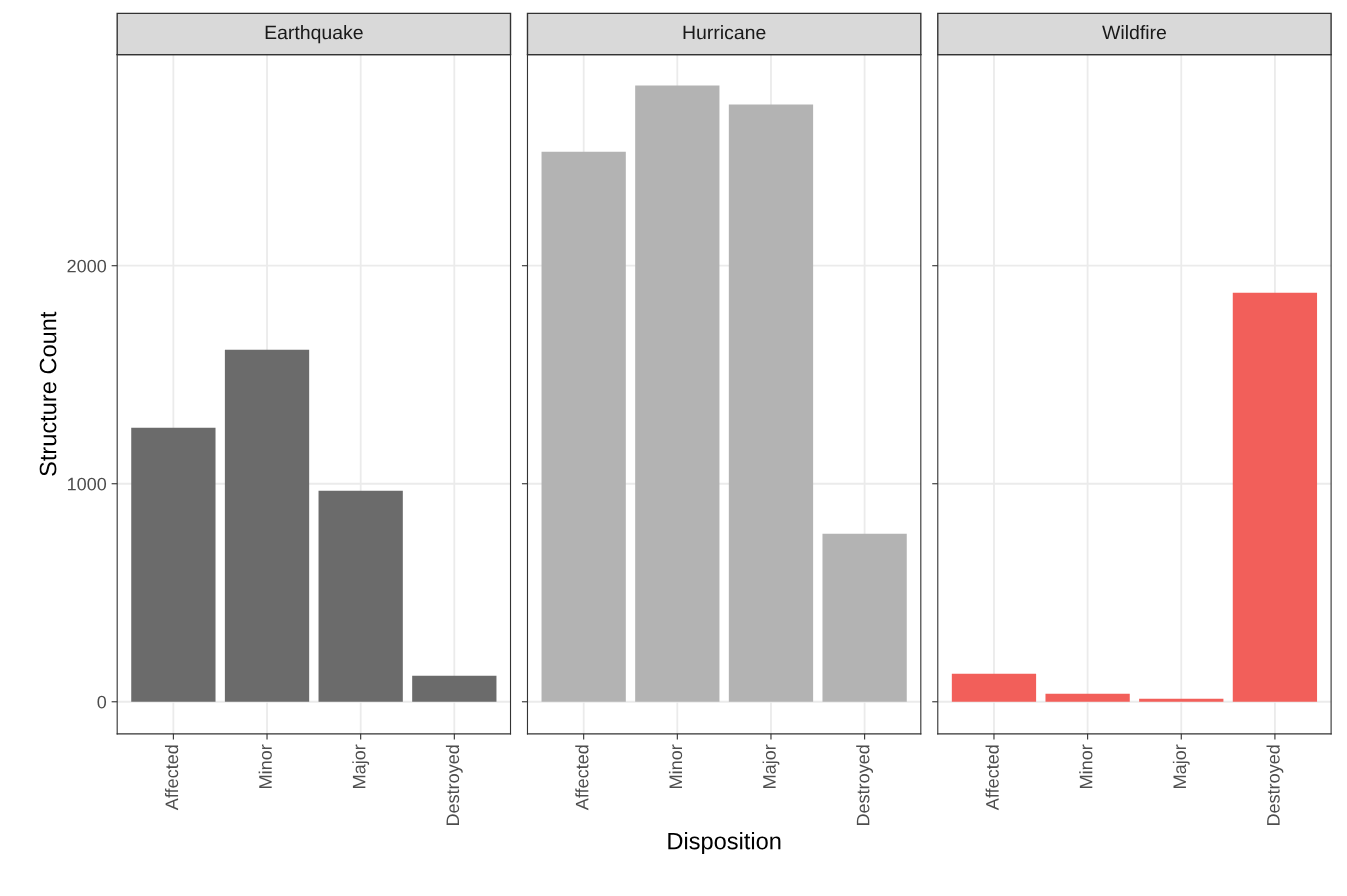  I want to click on chart-title: Earthquake, so click(314, 34).